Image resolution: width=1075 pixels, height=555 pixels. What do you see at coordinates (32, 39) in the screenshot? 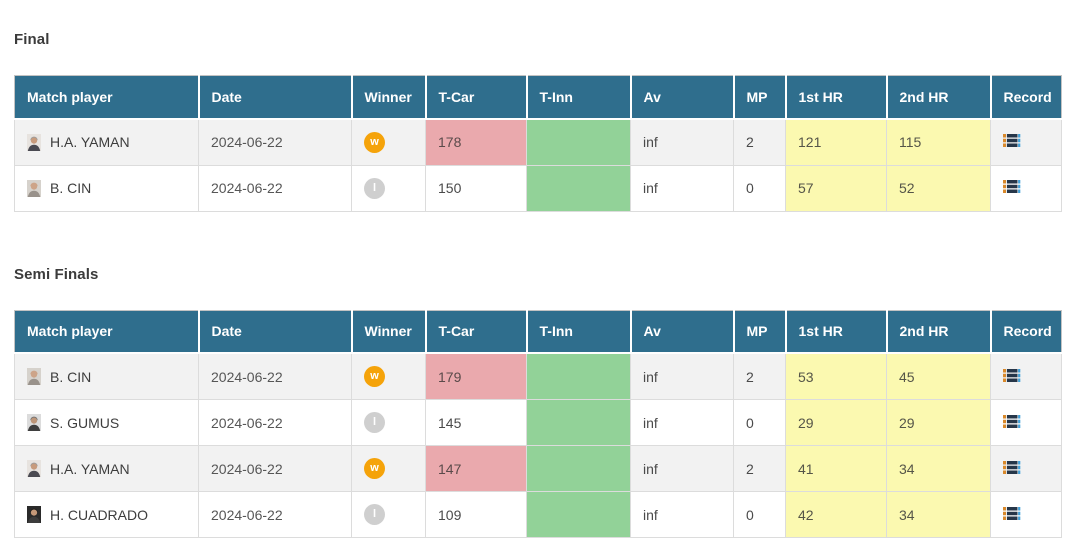
I see `section-title-final: Final` at bounding box center [32, 39].